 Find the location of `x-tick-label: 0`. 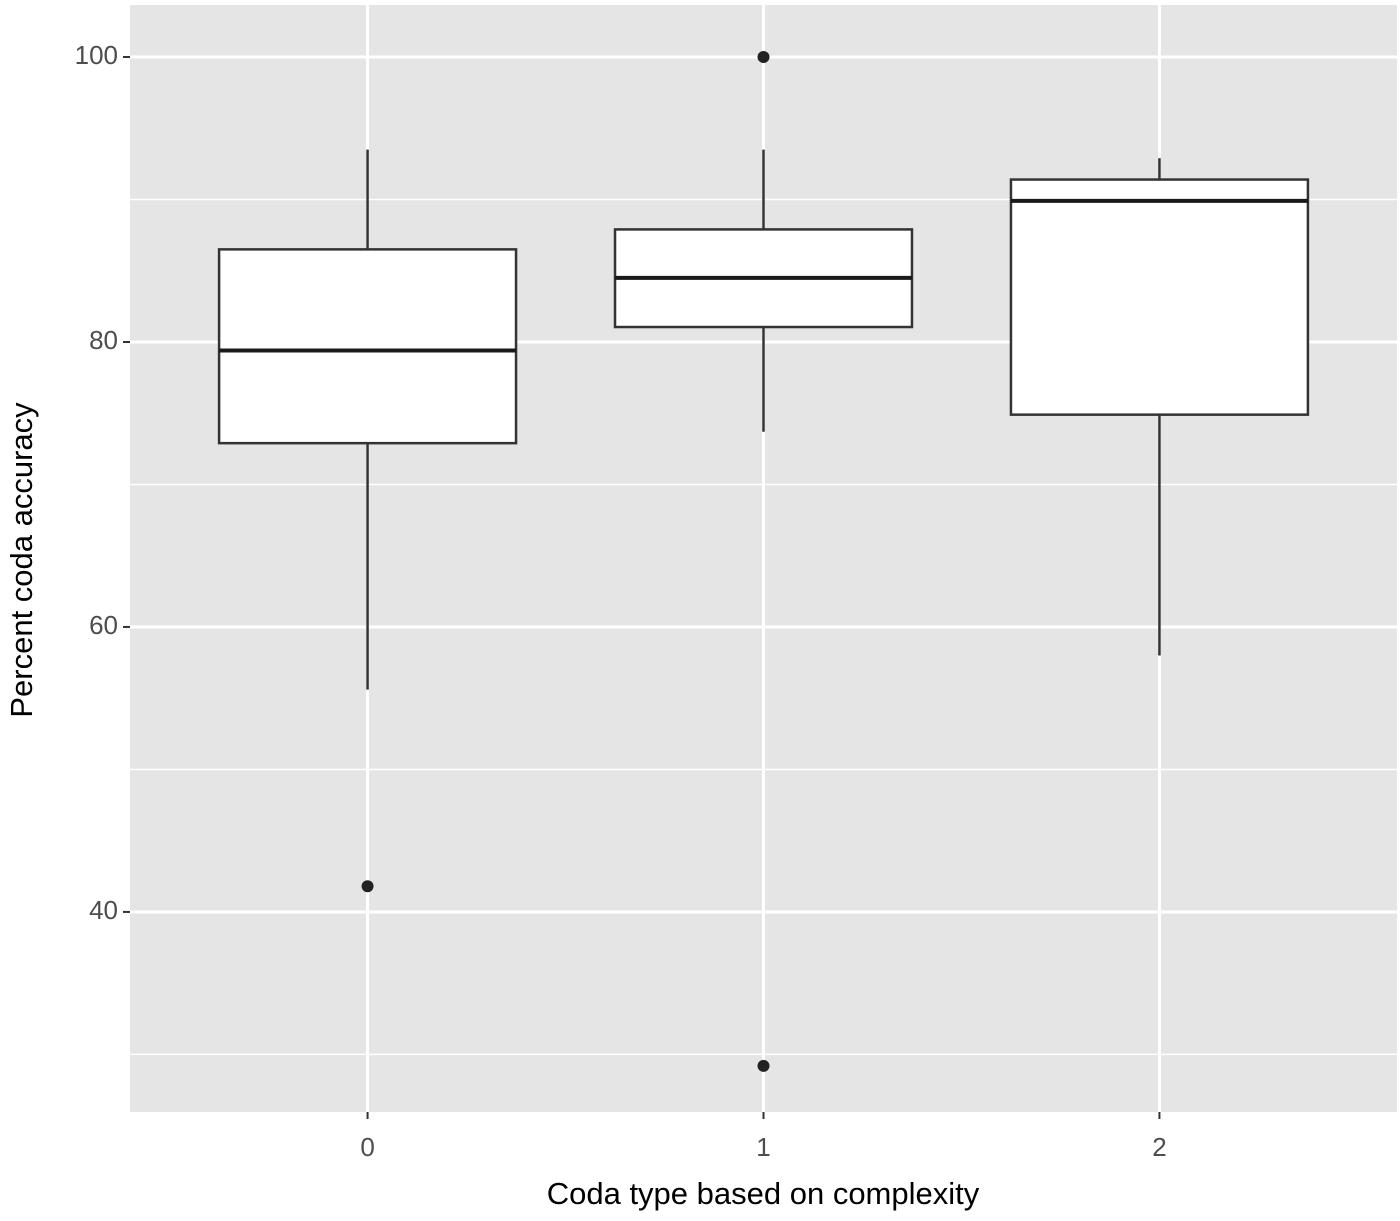

x-tick-label: 0 is located at coordinates (367, 1147).